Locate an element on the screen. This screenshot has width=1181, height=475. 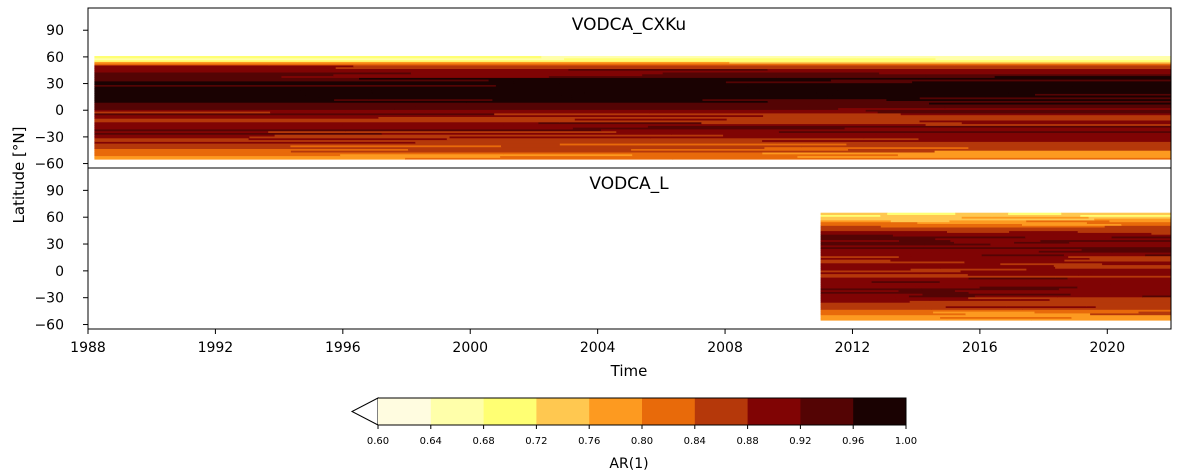
x-tick-label: 1996 is located at coordinates (343, 348).